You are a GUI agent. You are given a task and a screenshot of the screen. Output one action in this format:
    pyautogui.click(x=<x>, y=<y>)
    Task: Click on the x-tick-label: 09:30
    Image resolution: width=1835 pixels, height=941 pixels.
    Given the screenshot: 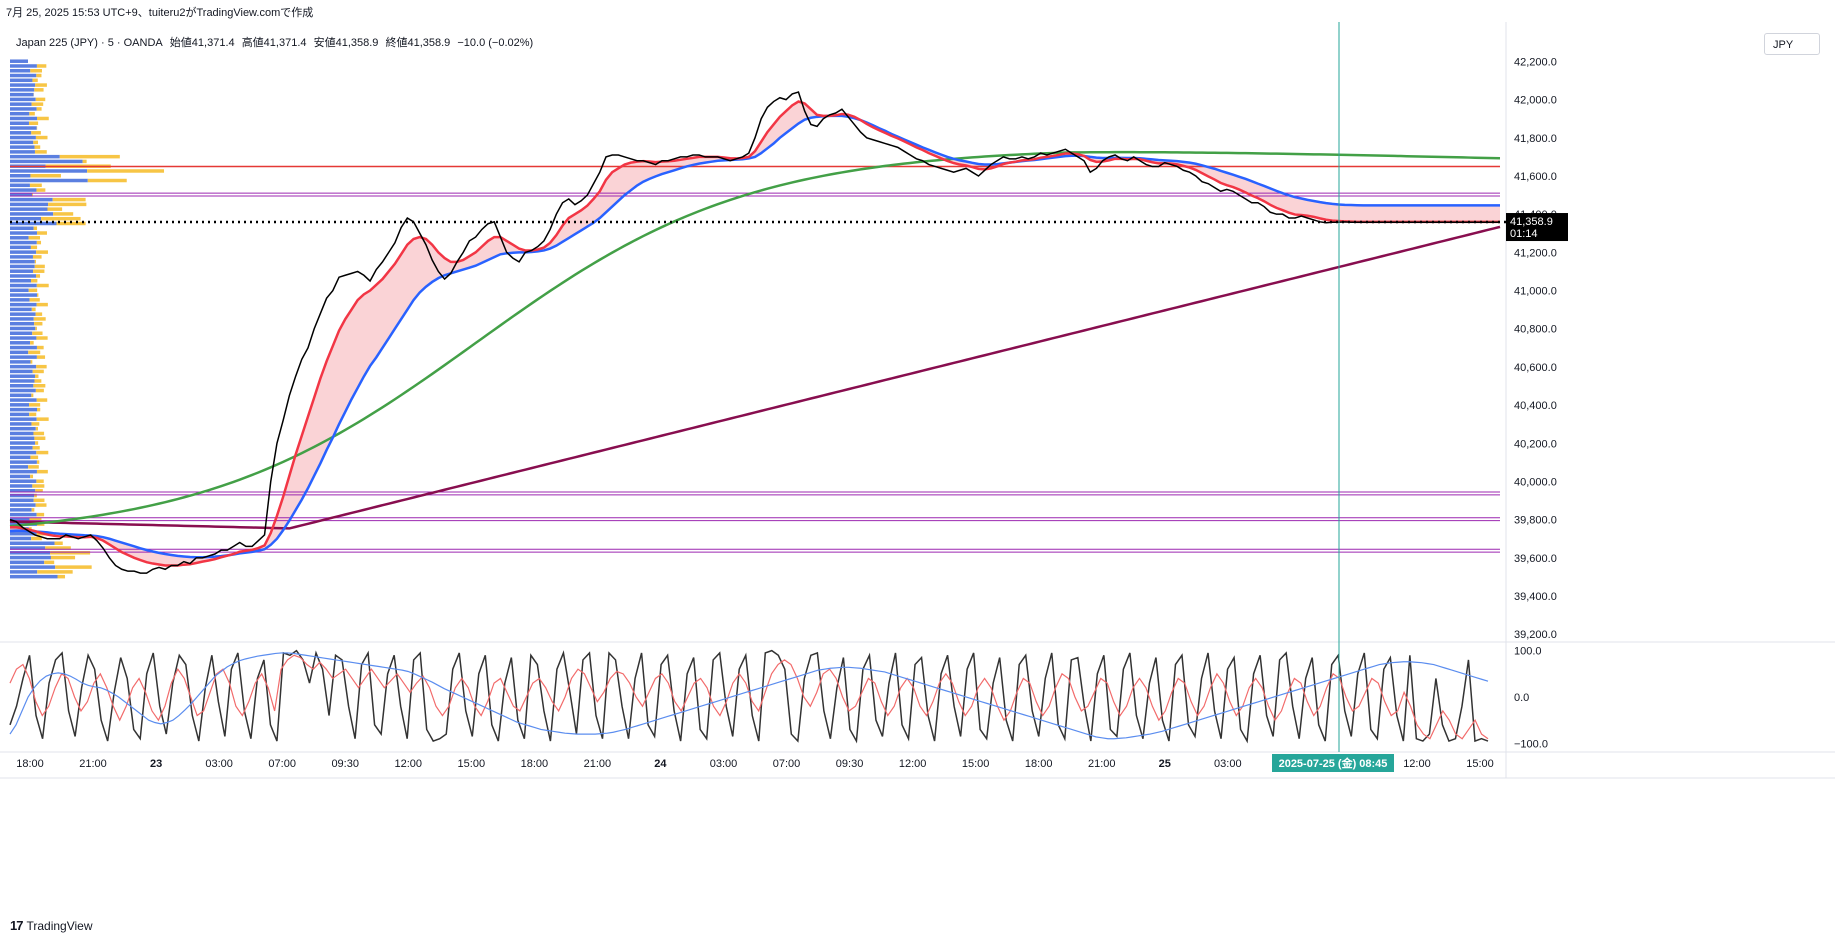 What is the action you would take?
    pyautogui.click(x=850, y=764)
    